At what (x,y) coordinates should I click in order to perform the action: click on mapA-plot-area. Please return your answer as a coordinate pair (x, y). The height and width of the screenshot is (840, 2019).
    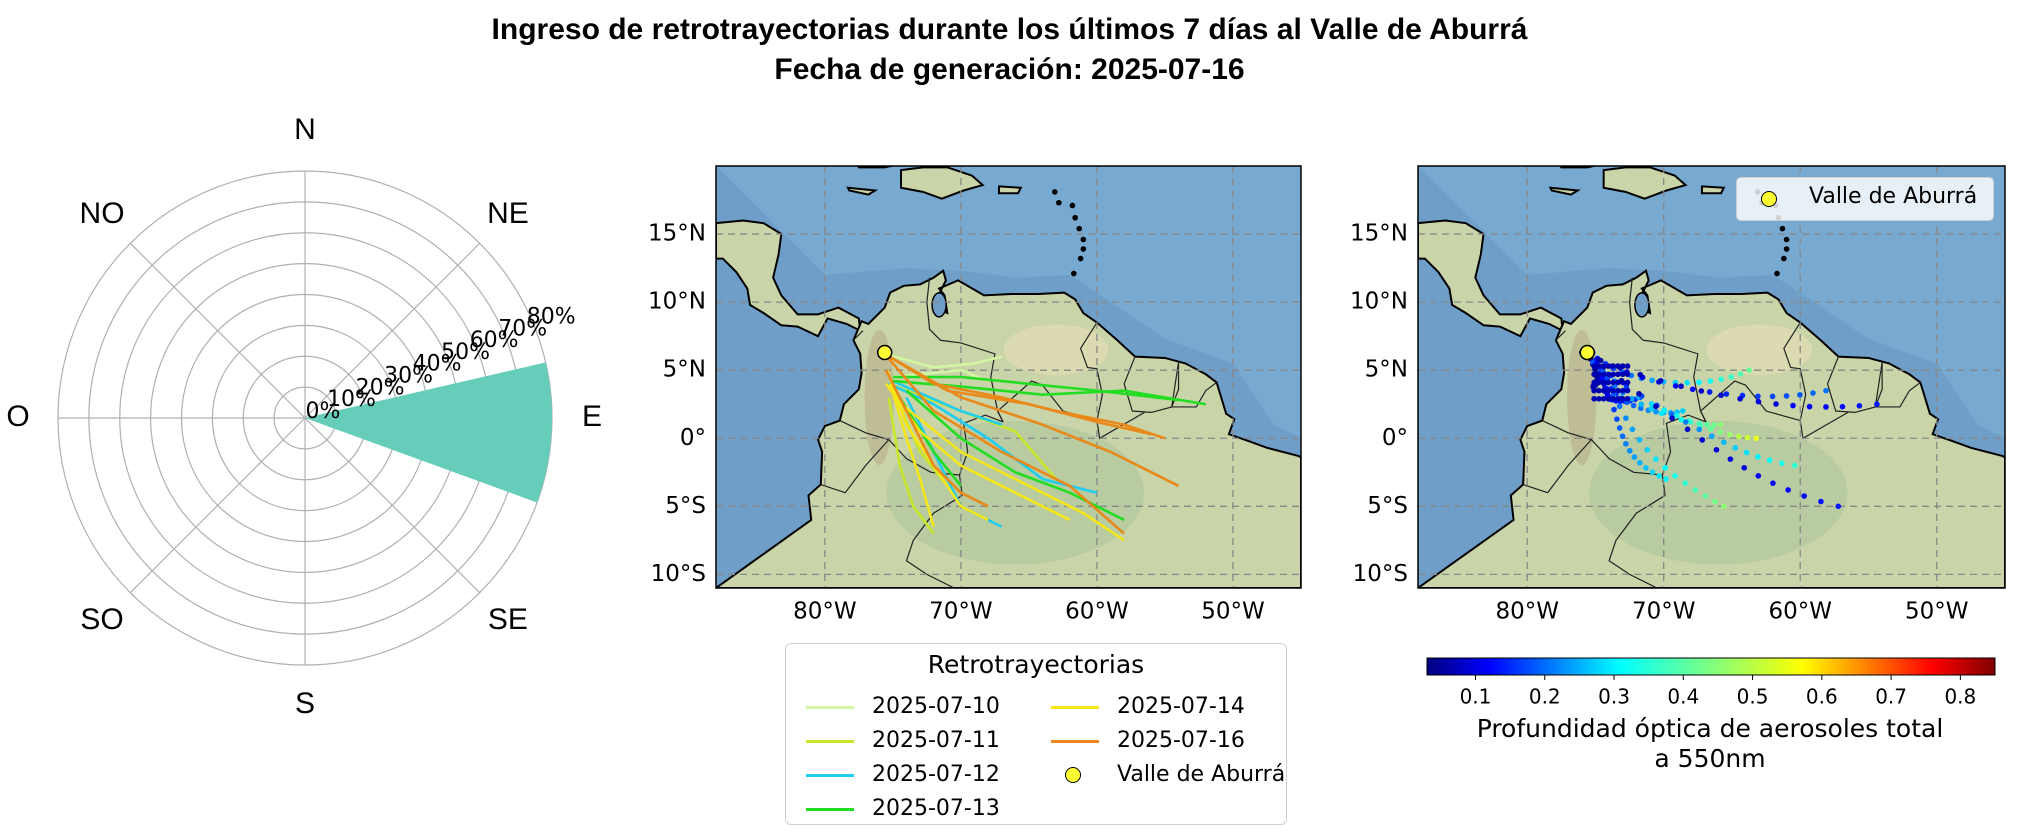
    Looking at the image, I should click on (1008, 377).